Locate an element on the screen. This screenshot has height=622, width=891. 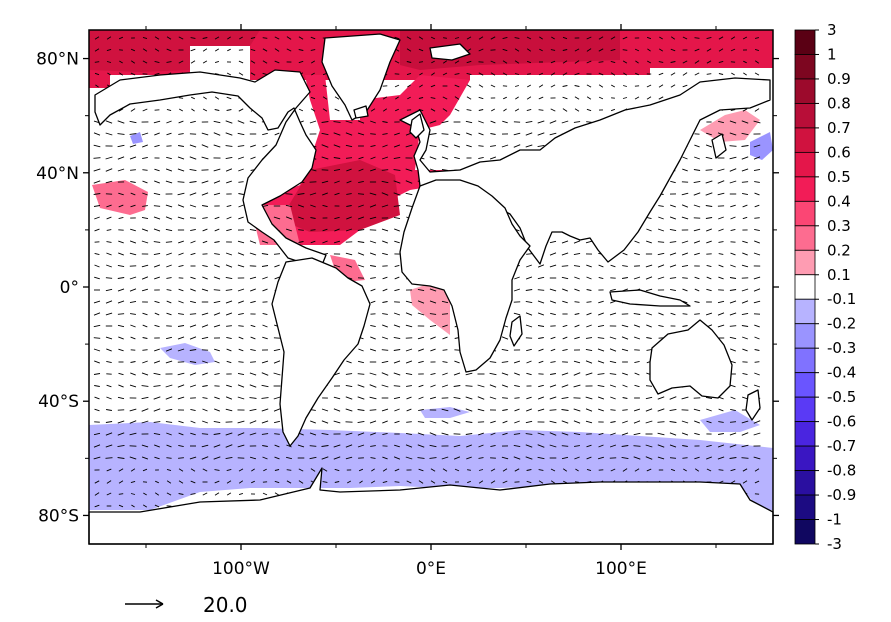
colorbar-label: 0.2 is located at coordinates (839, 250).